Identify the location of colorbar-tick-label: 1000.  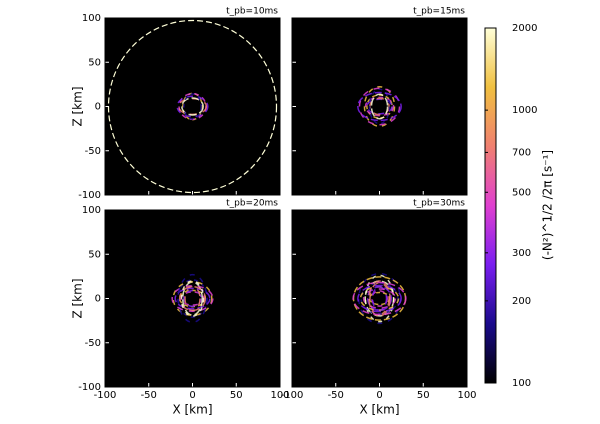
(524, 110).